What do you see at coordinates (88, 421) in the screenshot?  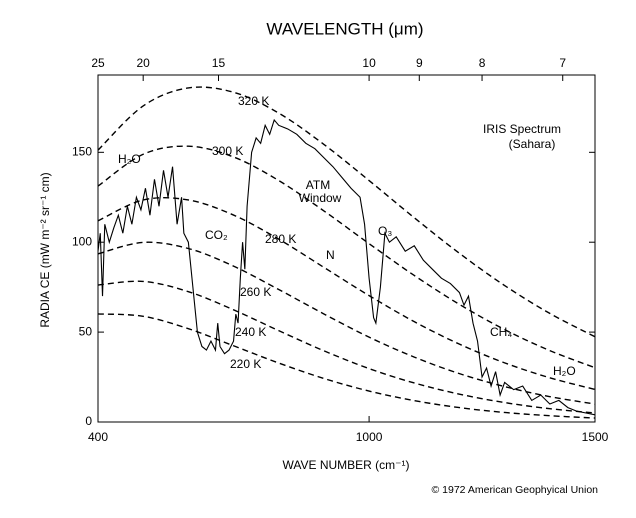 I see `y-tick-label: 0` at bounding box center [88, 421].